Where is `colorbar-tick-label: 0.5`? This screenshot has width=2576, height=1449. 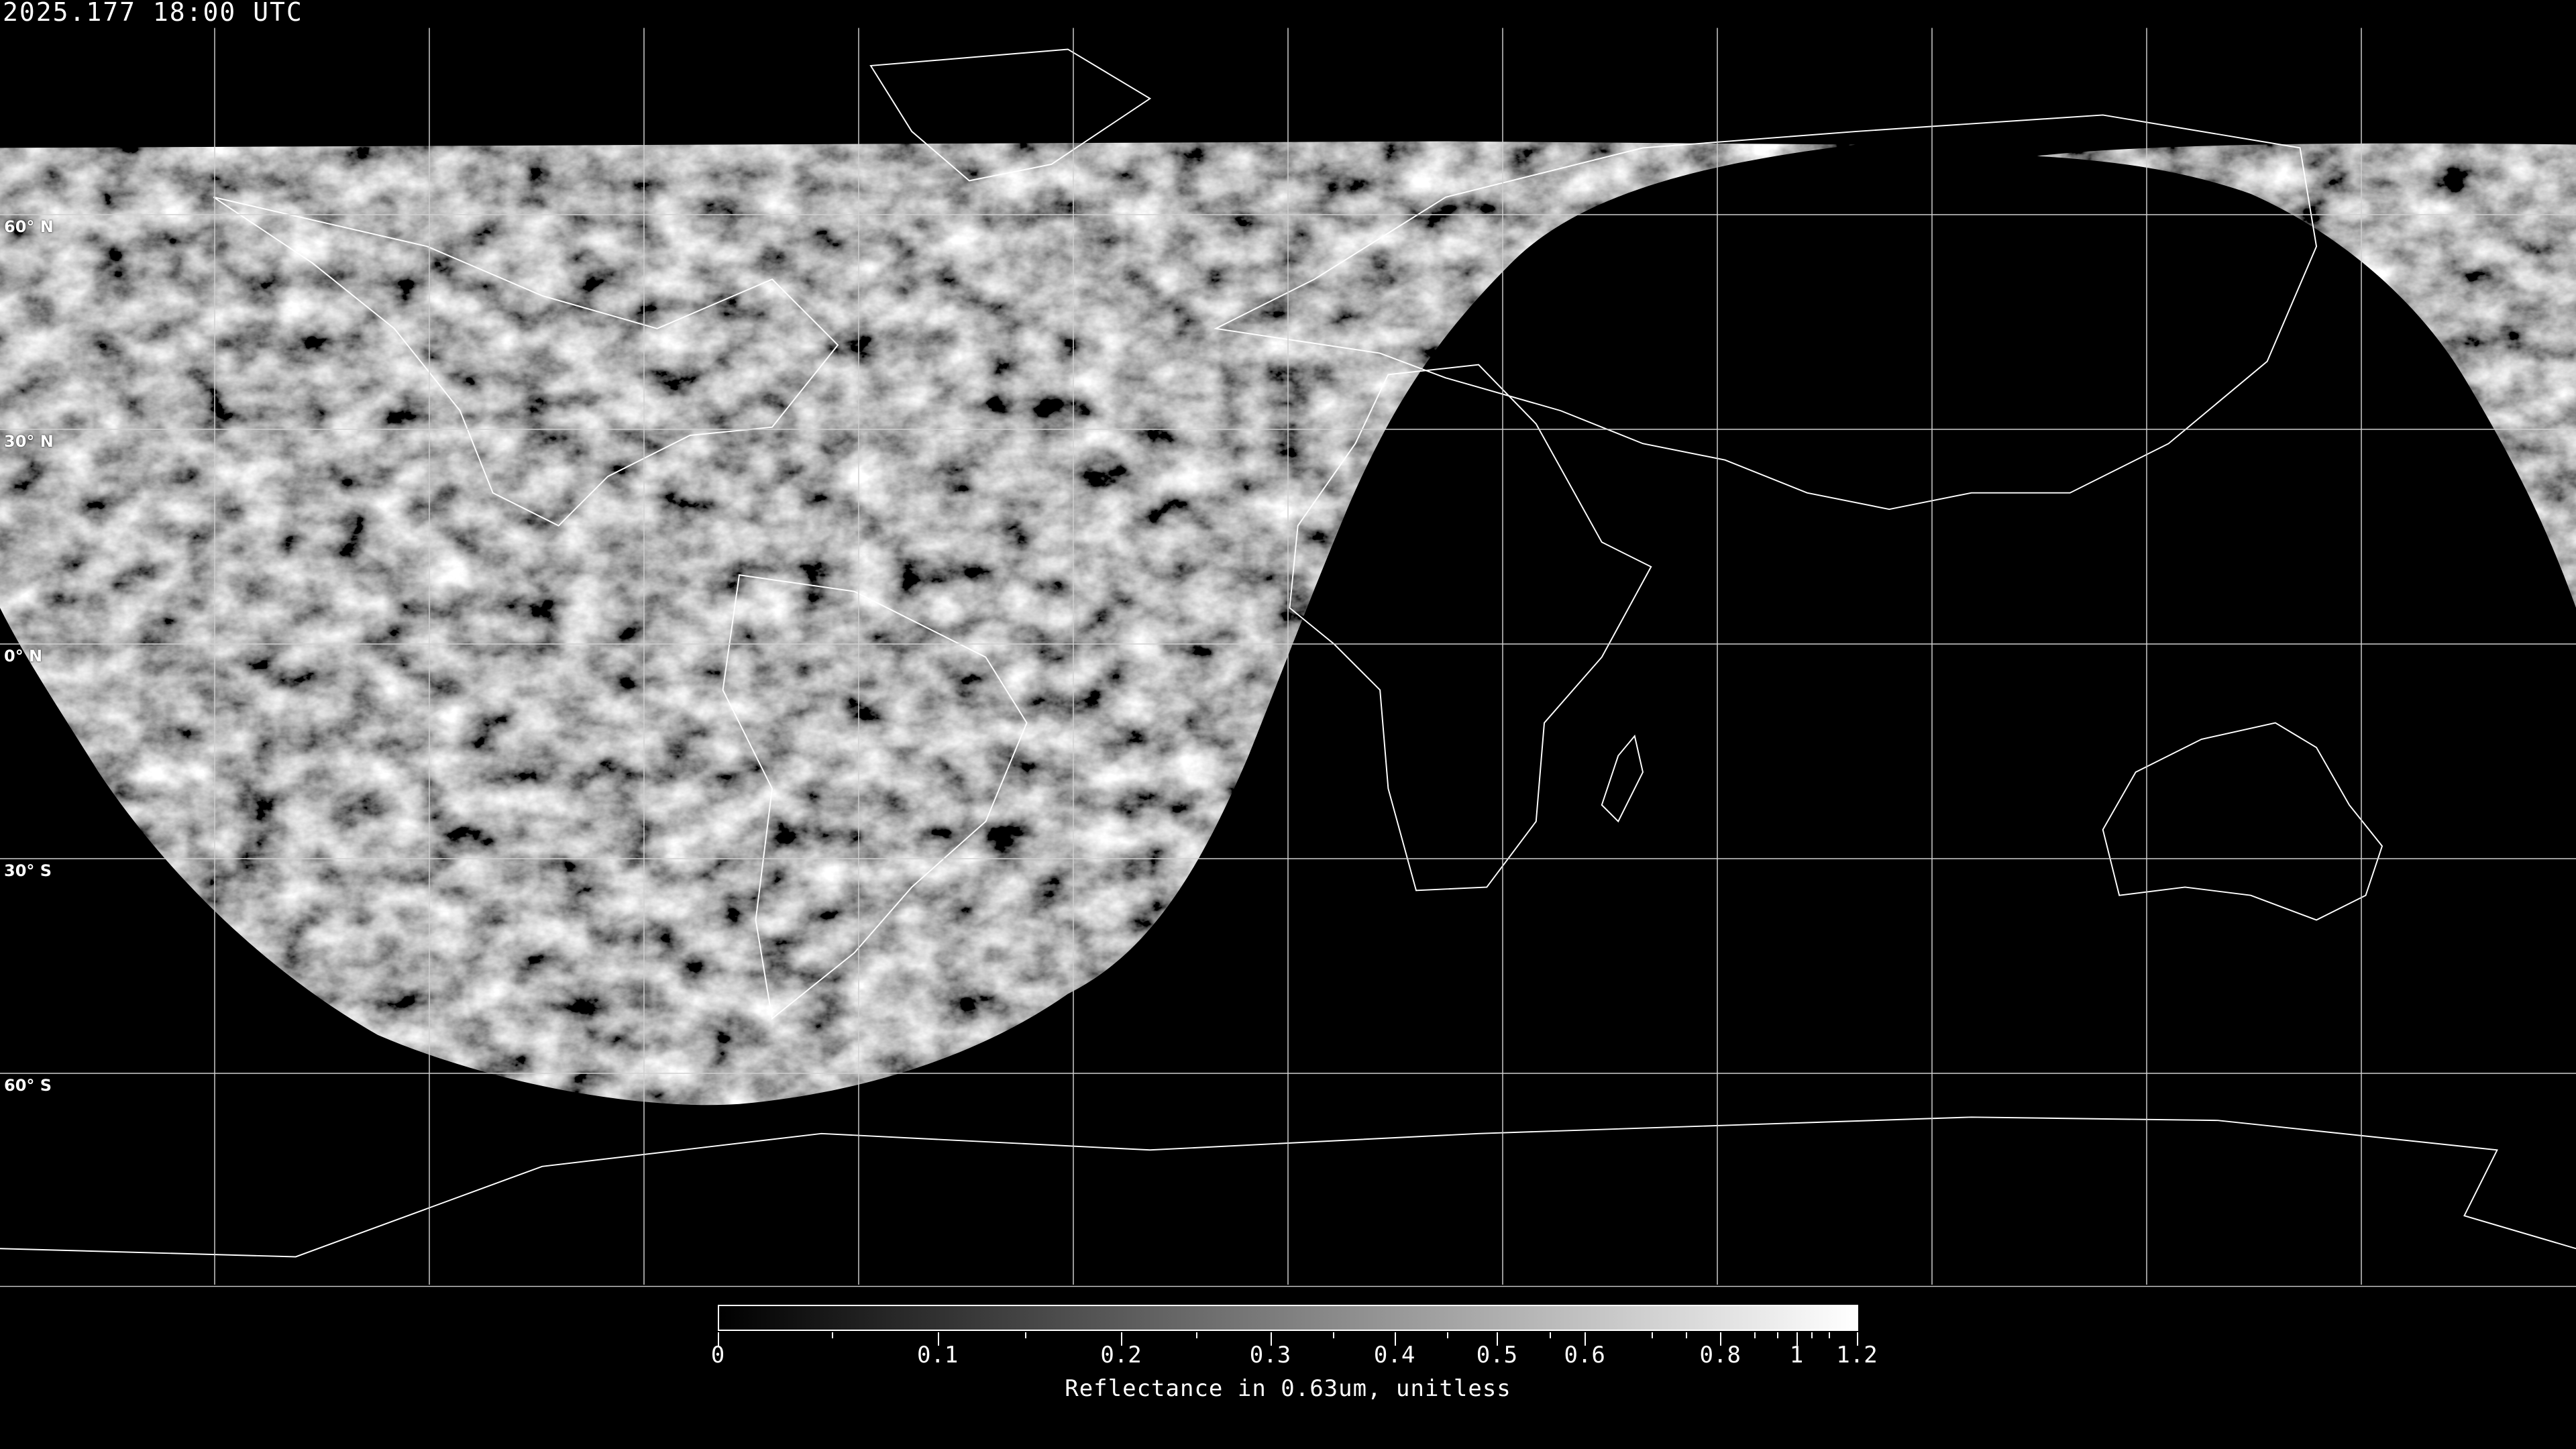 colorbar-tick-label: 0.5 is located at coordinates (1497, 1355).